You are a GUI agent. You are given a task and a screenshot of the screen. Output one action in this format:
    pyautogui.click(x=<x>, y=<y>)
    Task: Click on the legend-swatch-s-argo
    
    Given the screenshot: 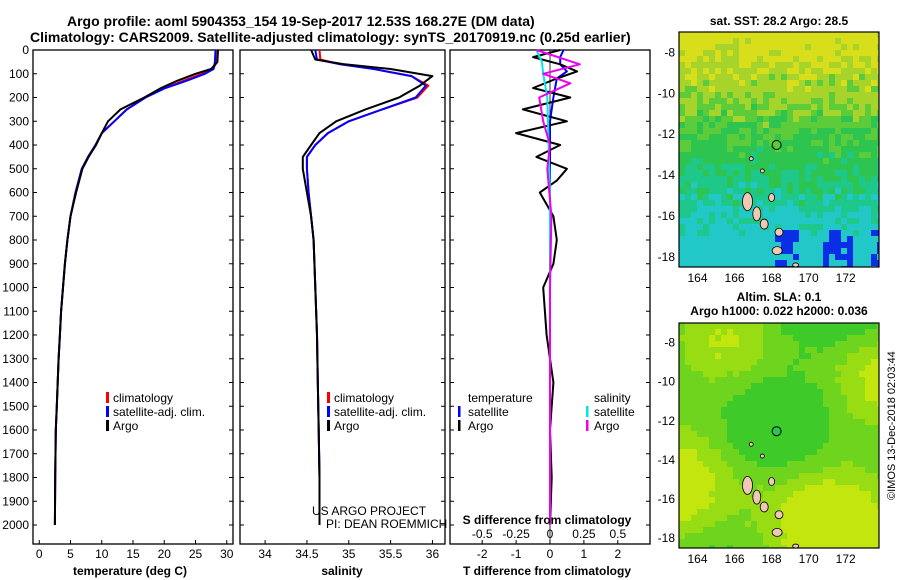 What is the action you would take?
    pyautogui.click(x=587, y=425)
    